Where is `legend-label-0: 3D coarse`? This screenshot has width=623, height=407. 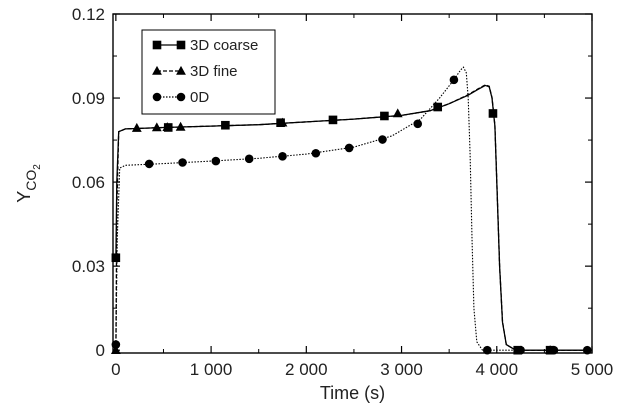 legend-label-0: 3D coarse is located at coordinates (224, 45).